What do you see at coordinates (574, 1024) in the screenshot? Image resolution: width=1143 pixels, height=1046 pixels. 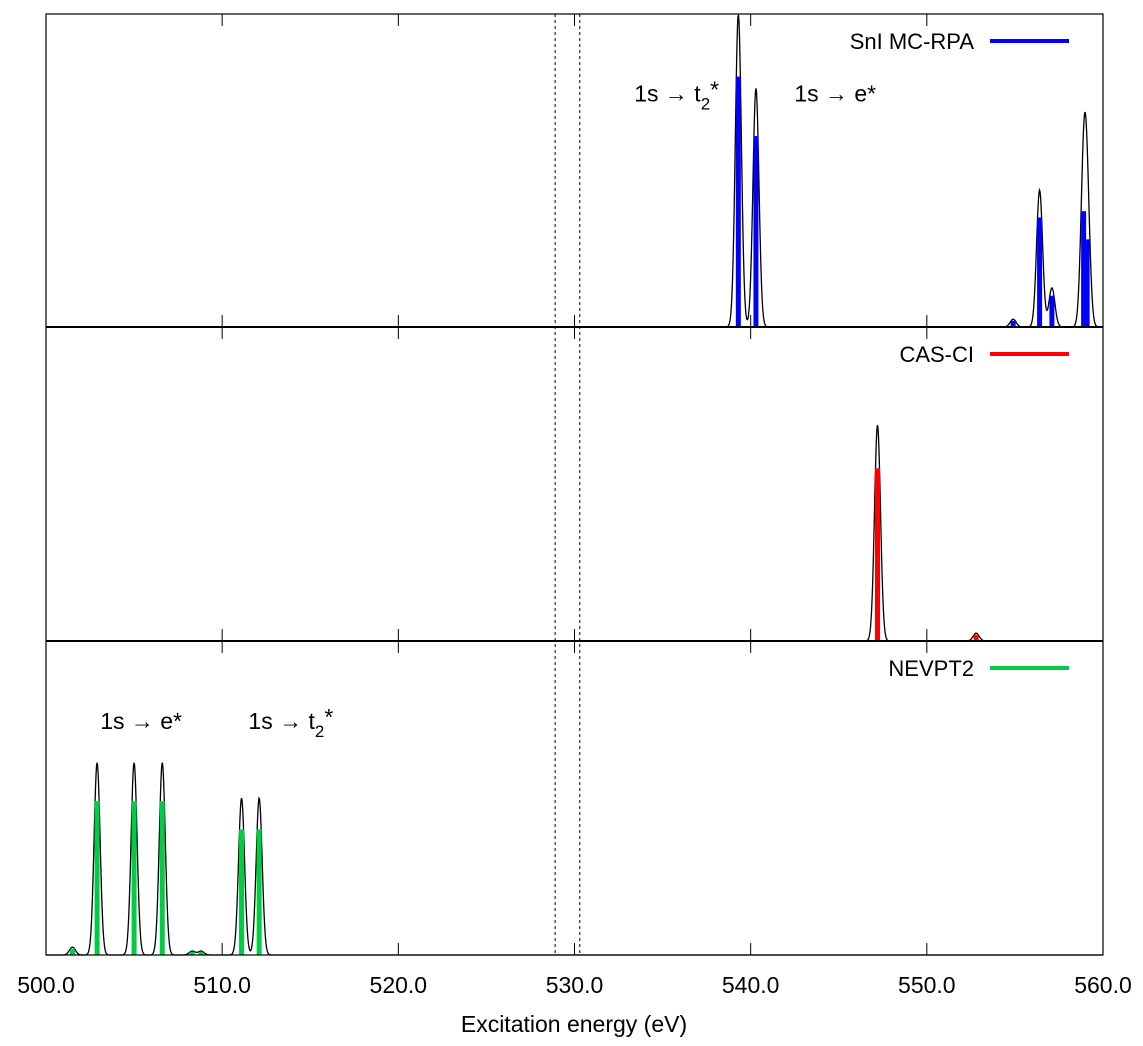 I see `x-axis-label: Excitation energy (eV)` at bounding box center [574, 1024].